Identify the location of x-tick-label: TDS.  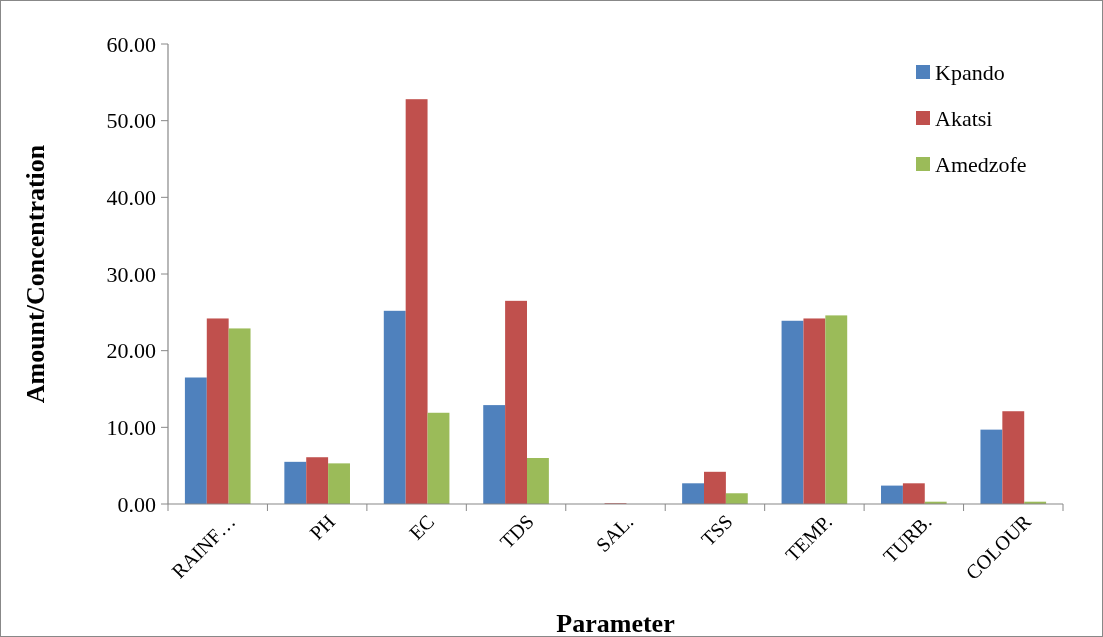
(516, 531).